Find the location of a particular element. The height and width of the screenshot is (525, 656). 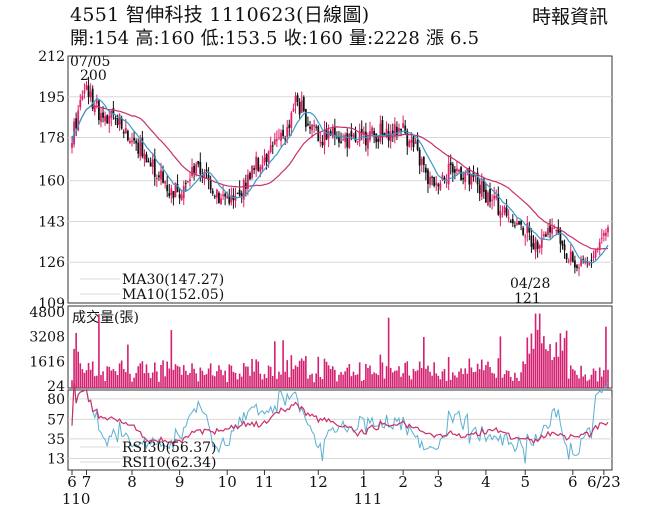

x-tick-label: 1 is located at coordinates (364, 482).